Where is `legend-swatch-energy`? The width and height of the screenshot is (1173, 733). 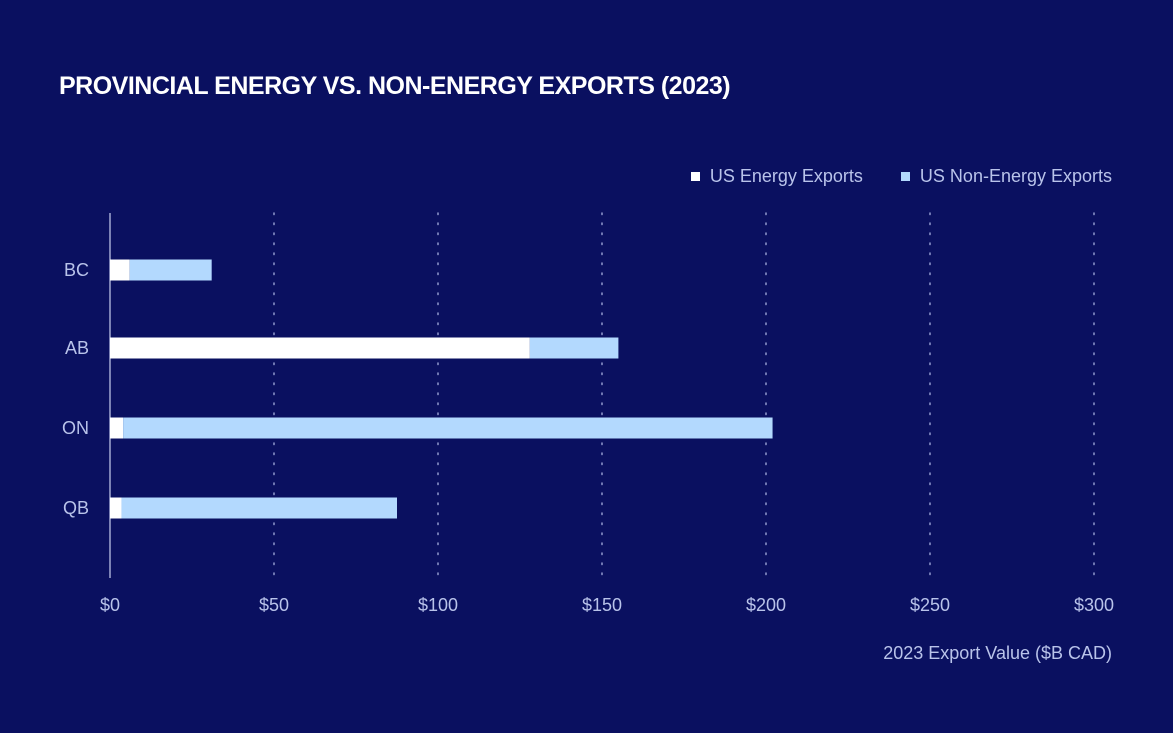 legend-swatch-energy is located at coordinates (695, 176).